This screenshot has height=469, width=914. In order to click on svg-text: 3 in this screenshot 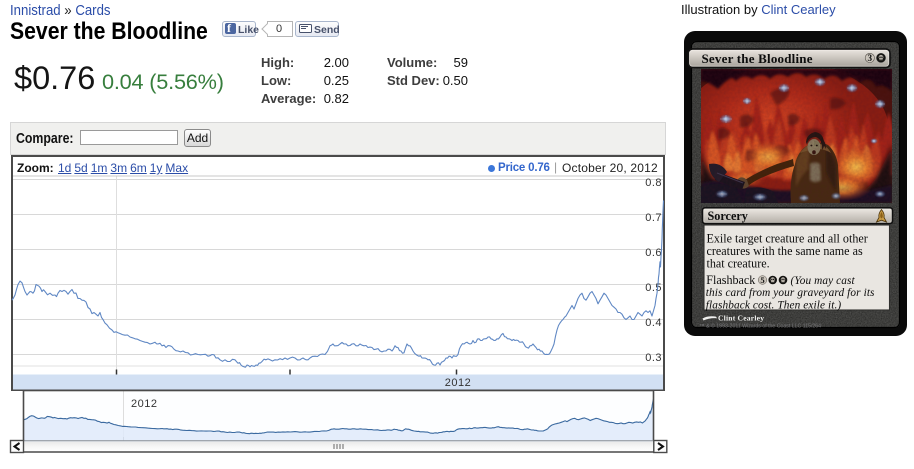, I will do `click(870, 58)`.